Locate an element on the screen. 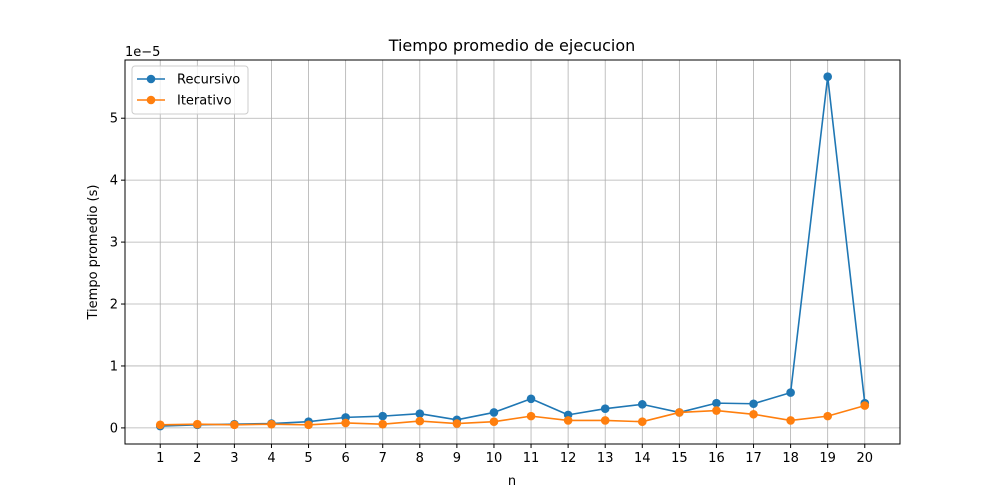 Image resolution: width=1000 pixels, height=500 pixels. x-tick-label: 6 is located at coordinates (345, 458).